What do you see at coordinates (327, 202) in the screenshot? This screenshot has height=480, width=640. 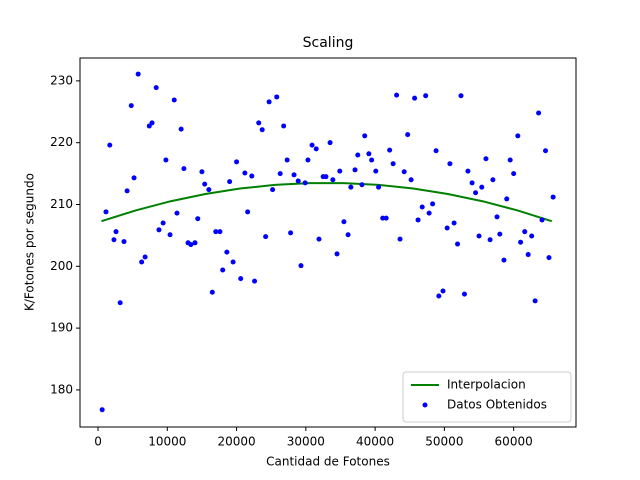 I see `fit-line` at bounding box center [327, 202].